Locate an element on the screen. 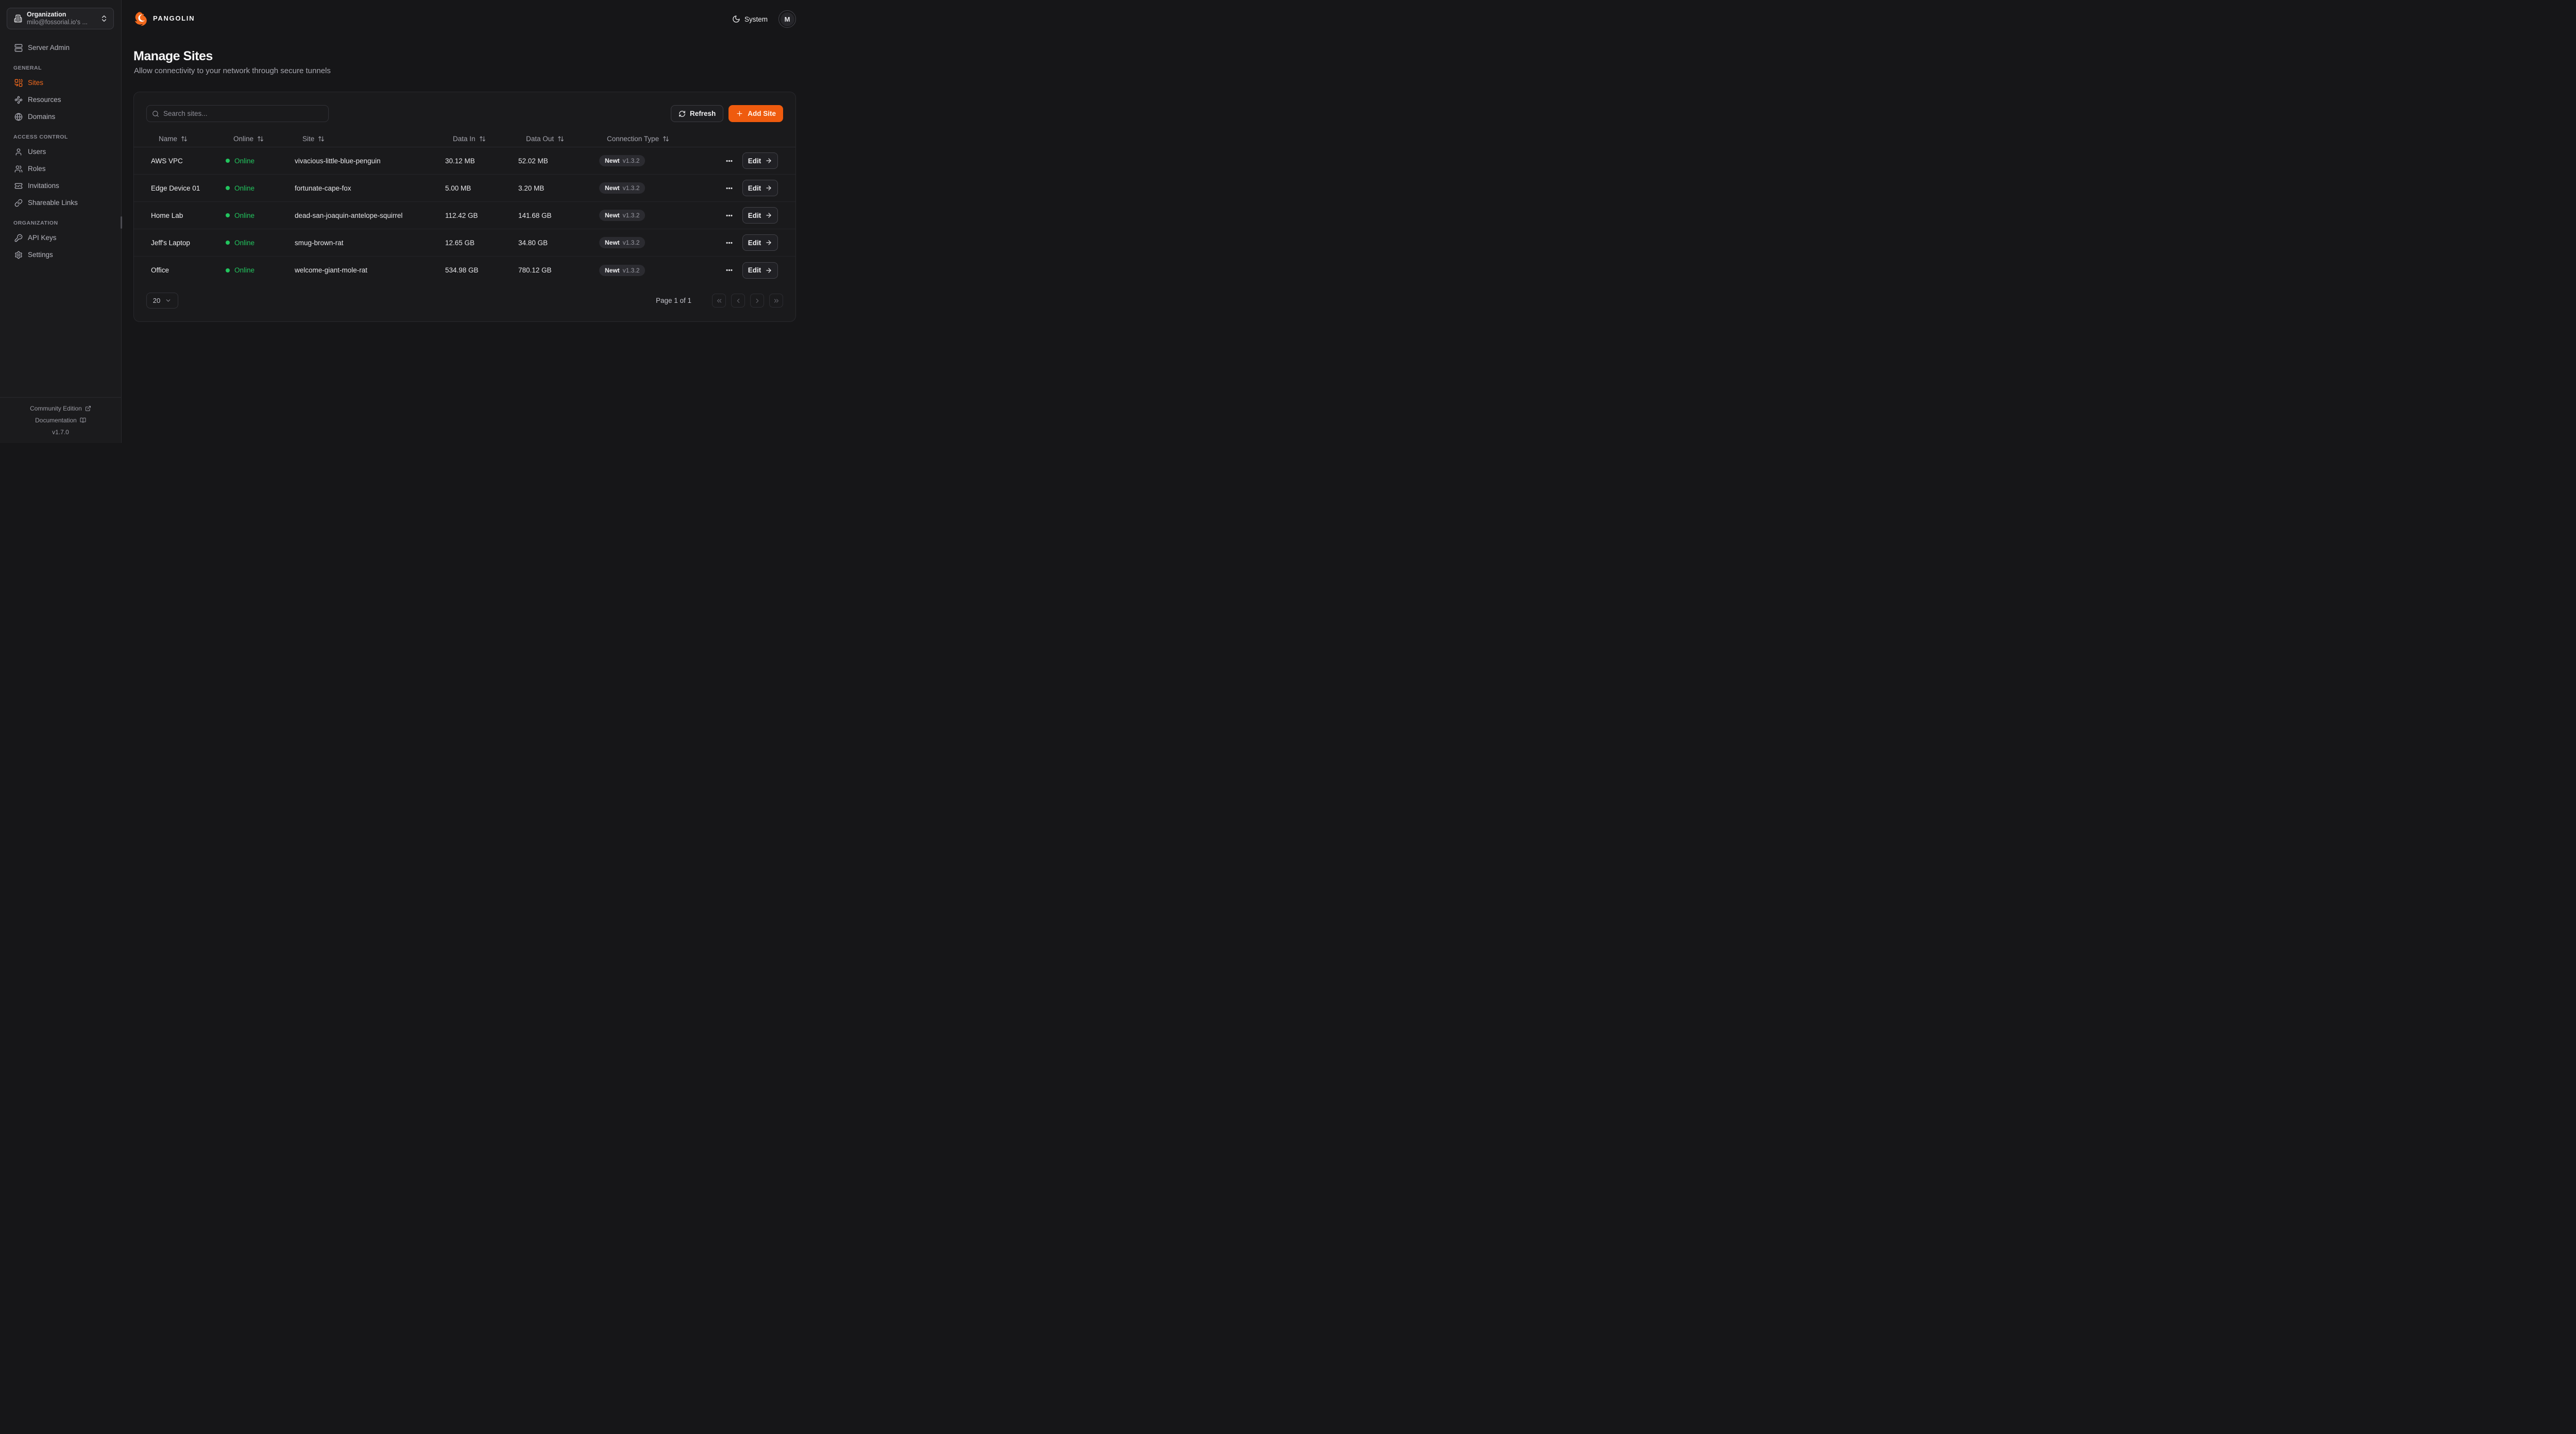  book-open-icon is located at coordinates (83, 420).